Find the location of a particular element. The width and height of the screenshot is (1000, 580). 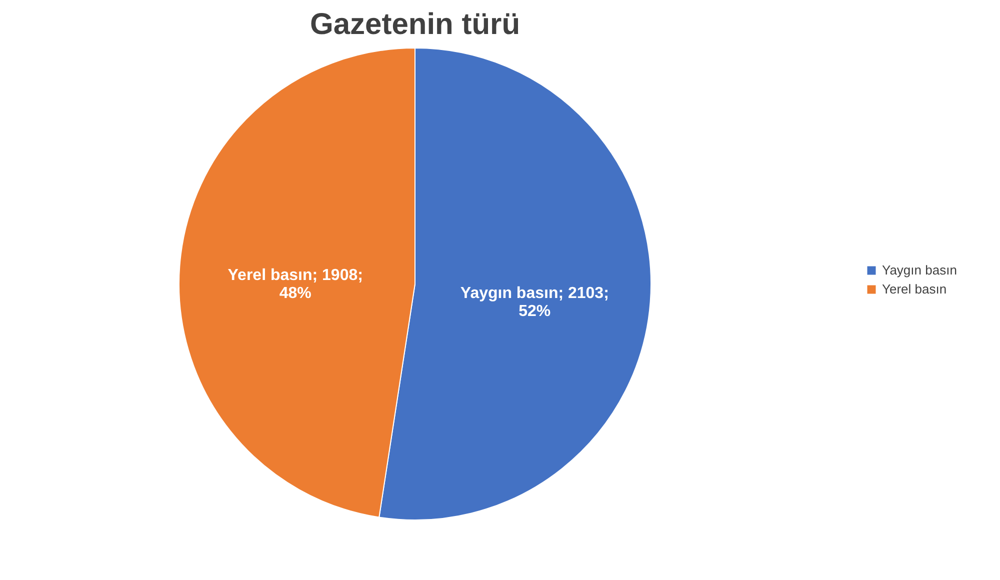

data-label: Yerel basın; 1908; 48% is located at coordinates (295, 284).